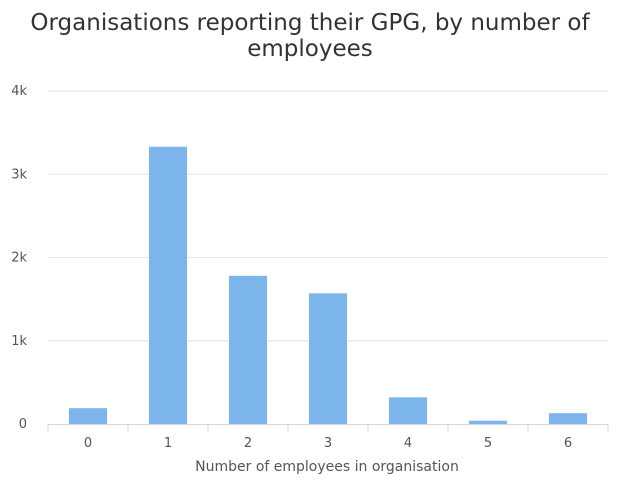  Describe the element at coordinates (19, 341) in the screenshot. I see `y-tick-label: 1k` at that location.